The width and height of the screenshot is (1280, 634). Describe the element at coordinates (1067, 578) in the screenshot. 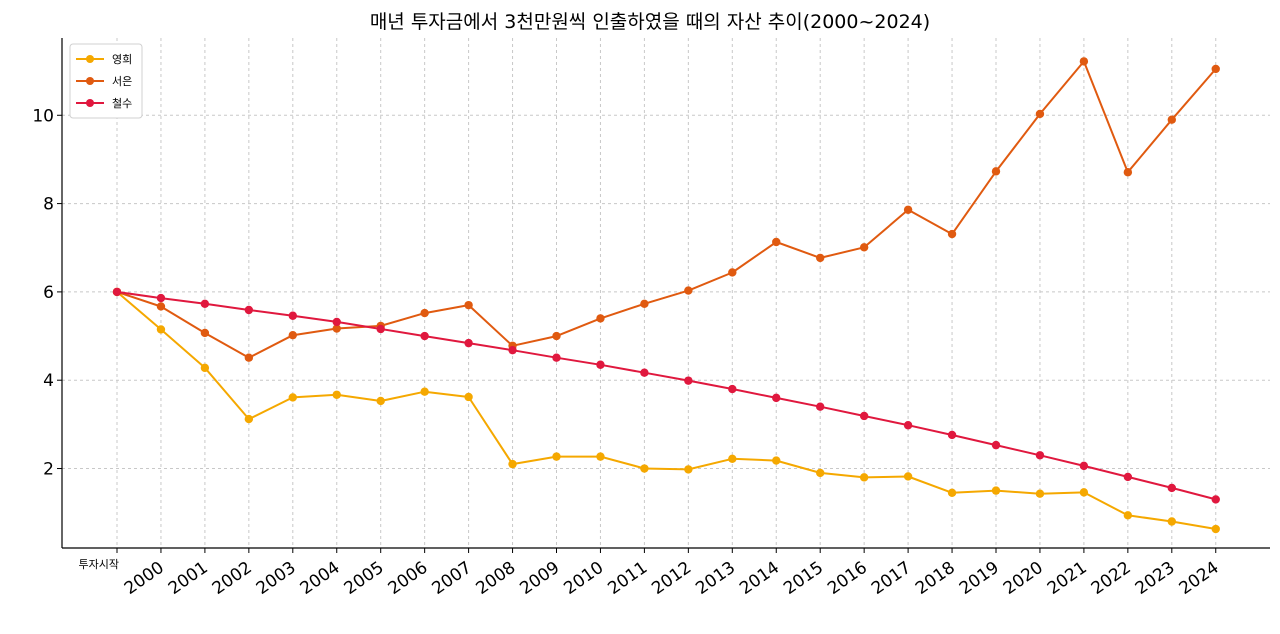

I see `x-tick-label: 2021` at that location.